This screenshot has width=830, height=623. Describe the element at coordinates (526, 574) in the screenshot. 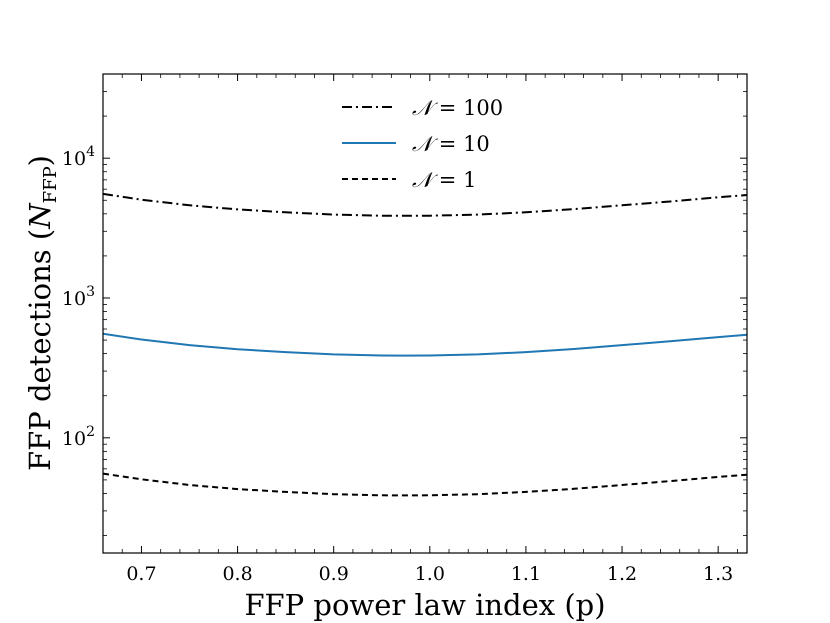

I see `x-tick-label: 1.1` at that location.